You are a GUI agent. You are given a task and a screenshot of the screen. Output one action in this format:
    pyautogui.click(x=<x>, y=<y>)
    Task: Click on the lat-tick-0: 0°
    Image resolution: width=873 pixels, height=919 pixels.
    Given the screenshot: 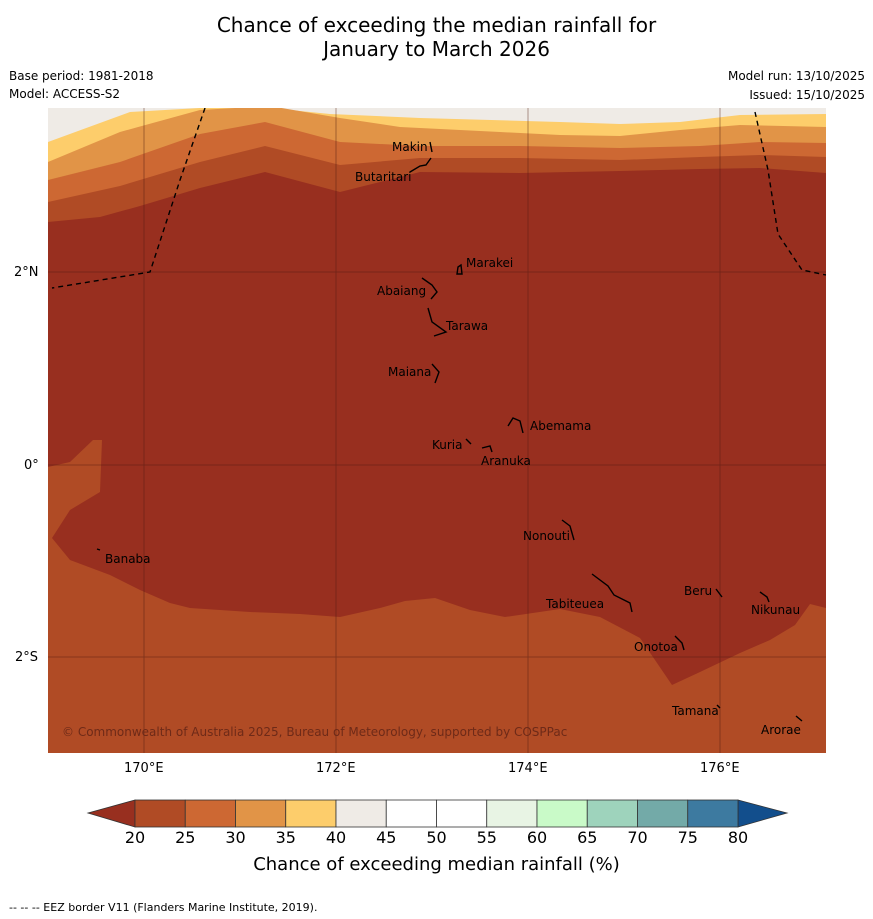 What is the action you would take?
    pyautogui.click(x=31, y=465)
    